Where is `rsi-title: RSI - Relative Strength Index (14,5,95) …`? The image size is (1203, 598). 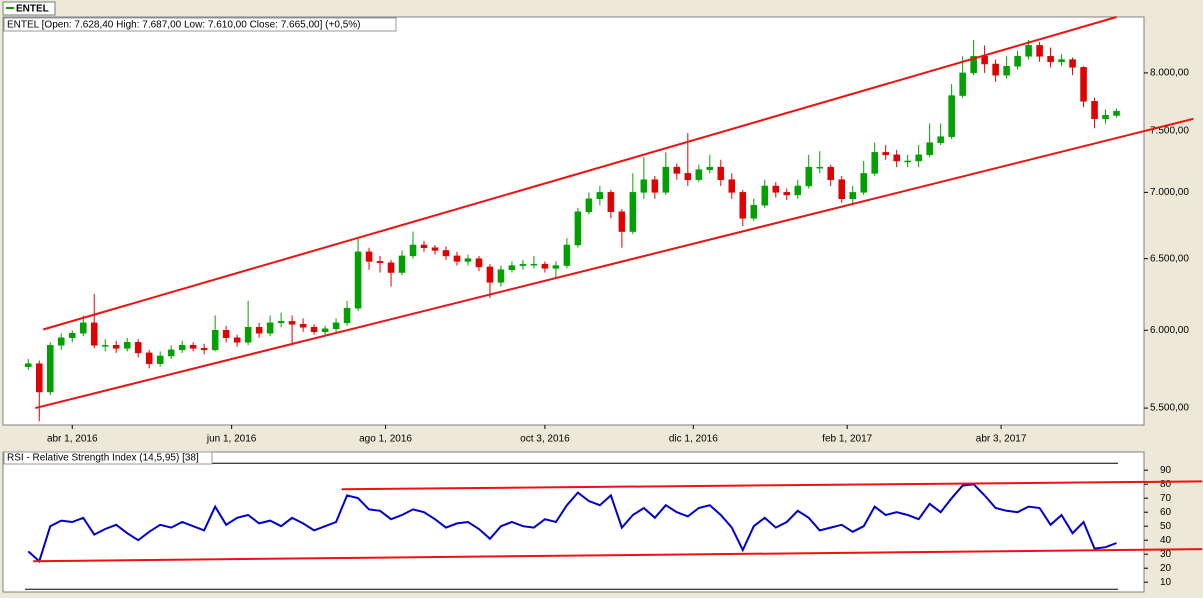 rsi-title: RSI - Relative Strength Index (14,5,95) … is located at coordinates (103, 458).